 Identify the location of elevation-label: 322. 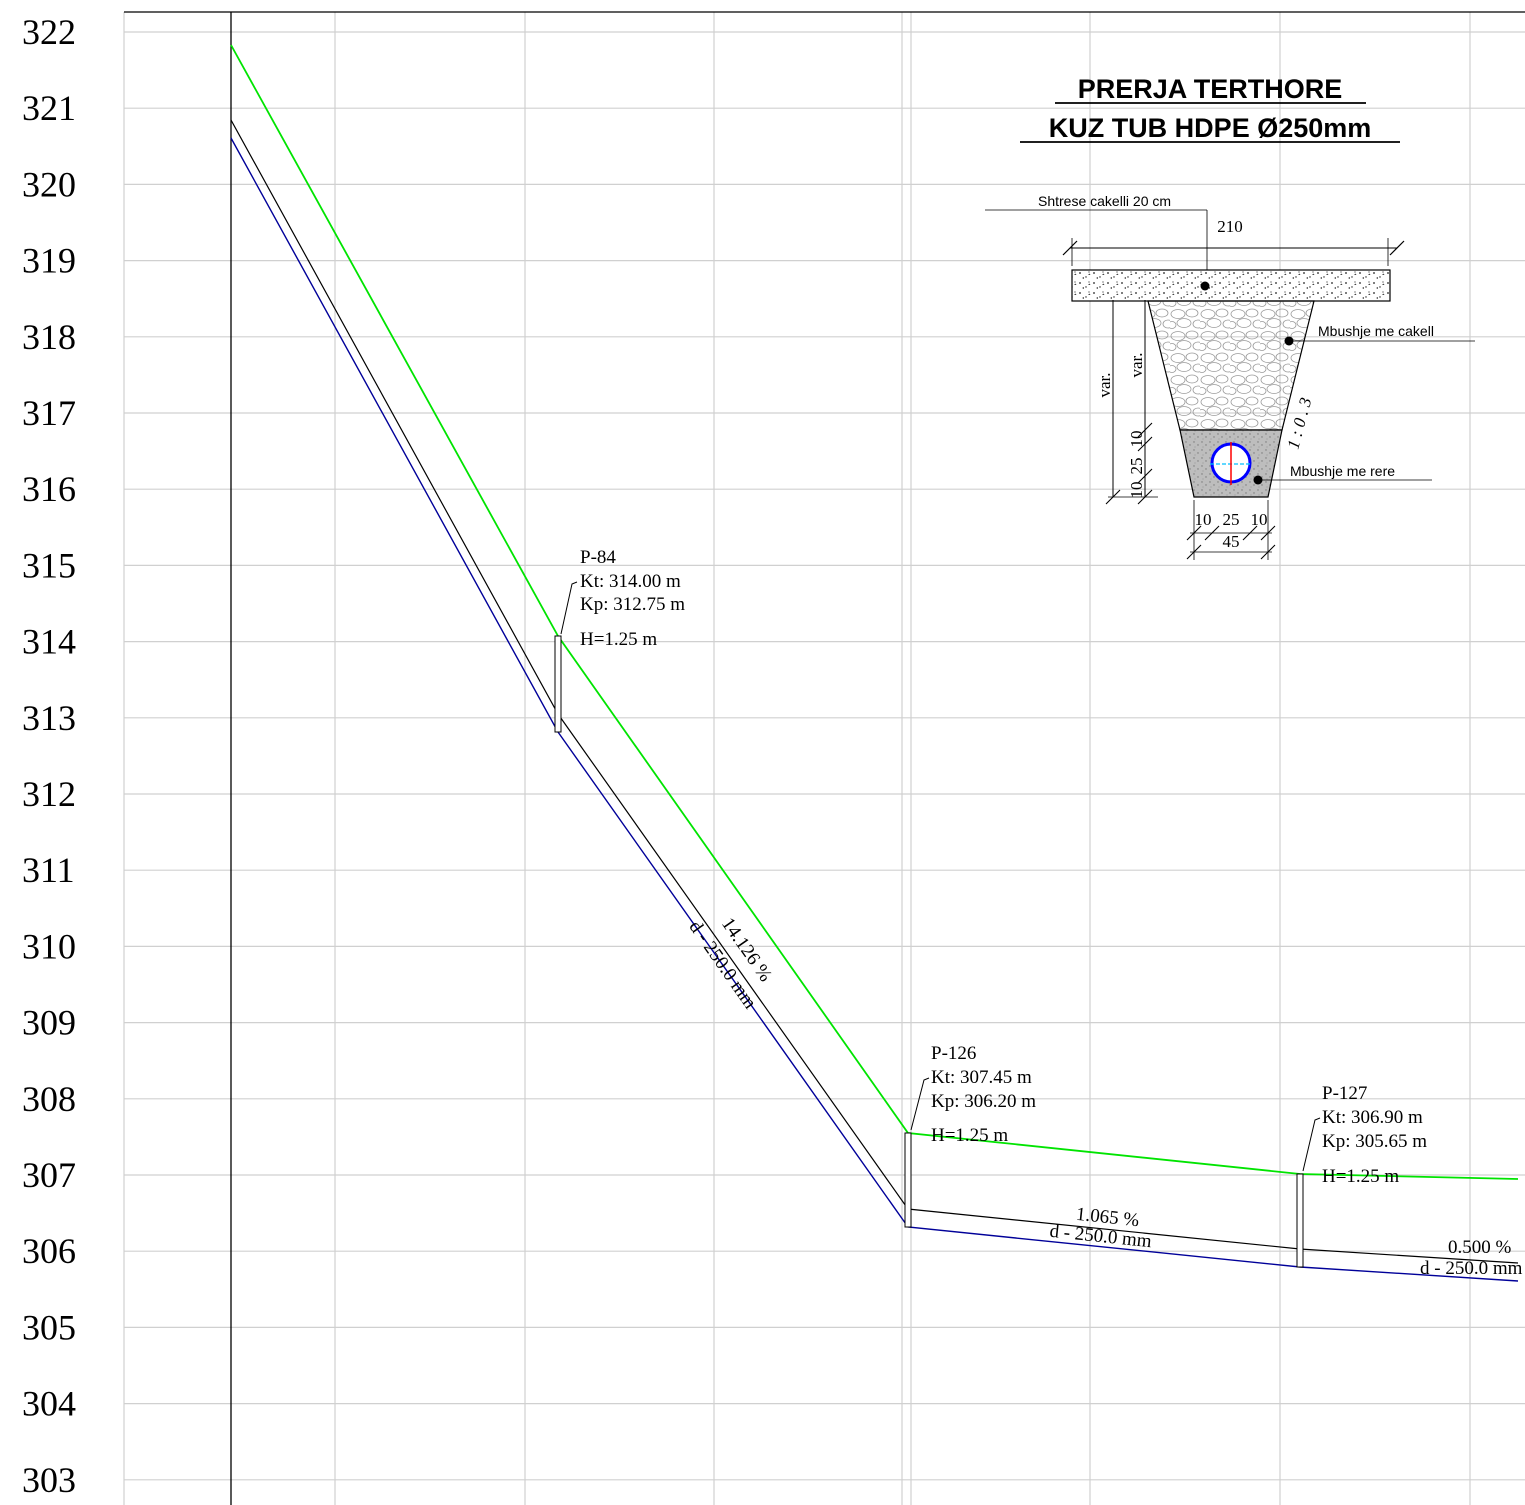
(49, 32).